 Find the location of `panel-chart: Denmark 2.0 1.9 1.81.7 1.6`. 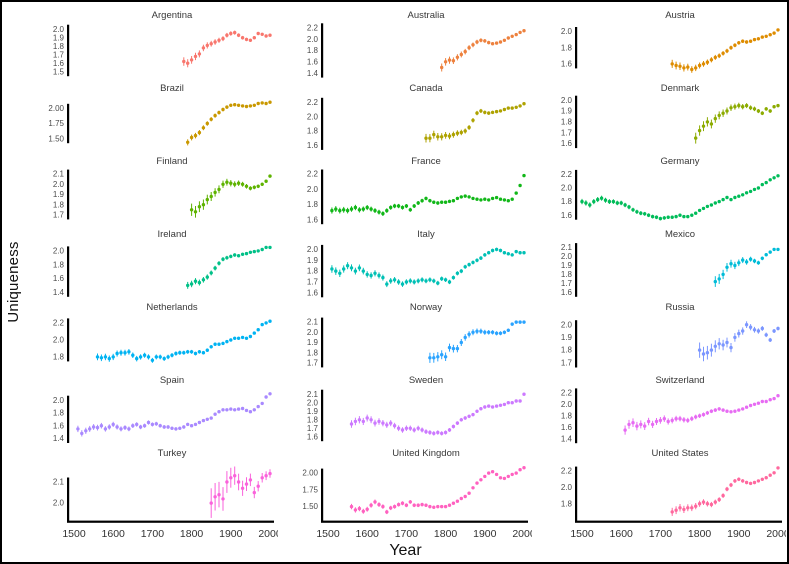

panel-chart: Denmark 2.0 1.9 1.81.7 1.6 is located at coordinates (670, 116).